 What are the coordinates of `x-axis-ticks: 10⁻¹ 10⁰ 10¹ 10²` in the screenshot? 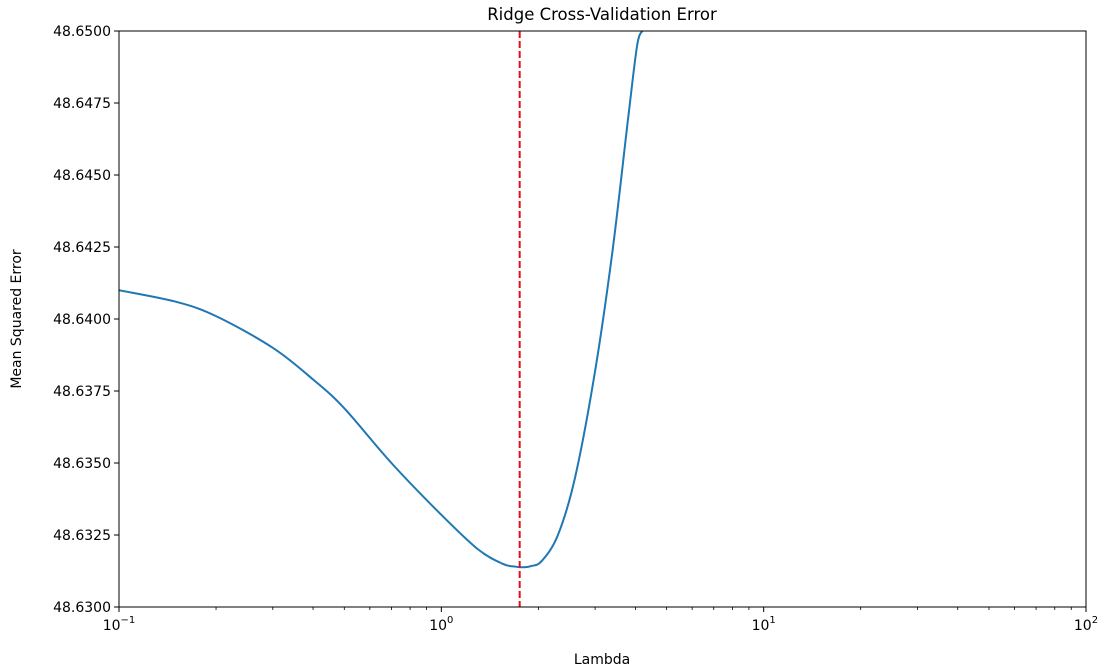 It's located at (600, 620).